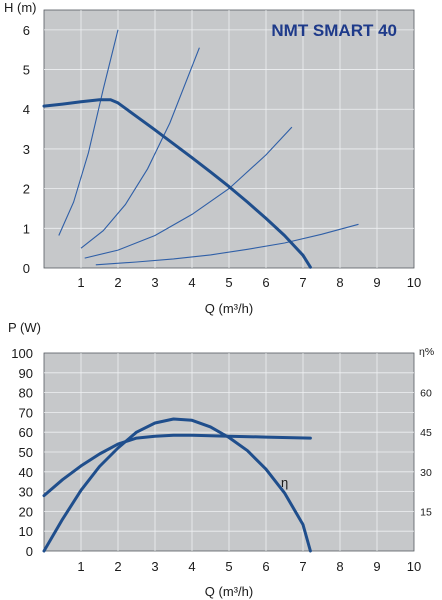  Describe the element at coordinates (26, 149) in the screenshot. I see `head-y-tick-label: 3` at that location.